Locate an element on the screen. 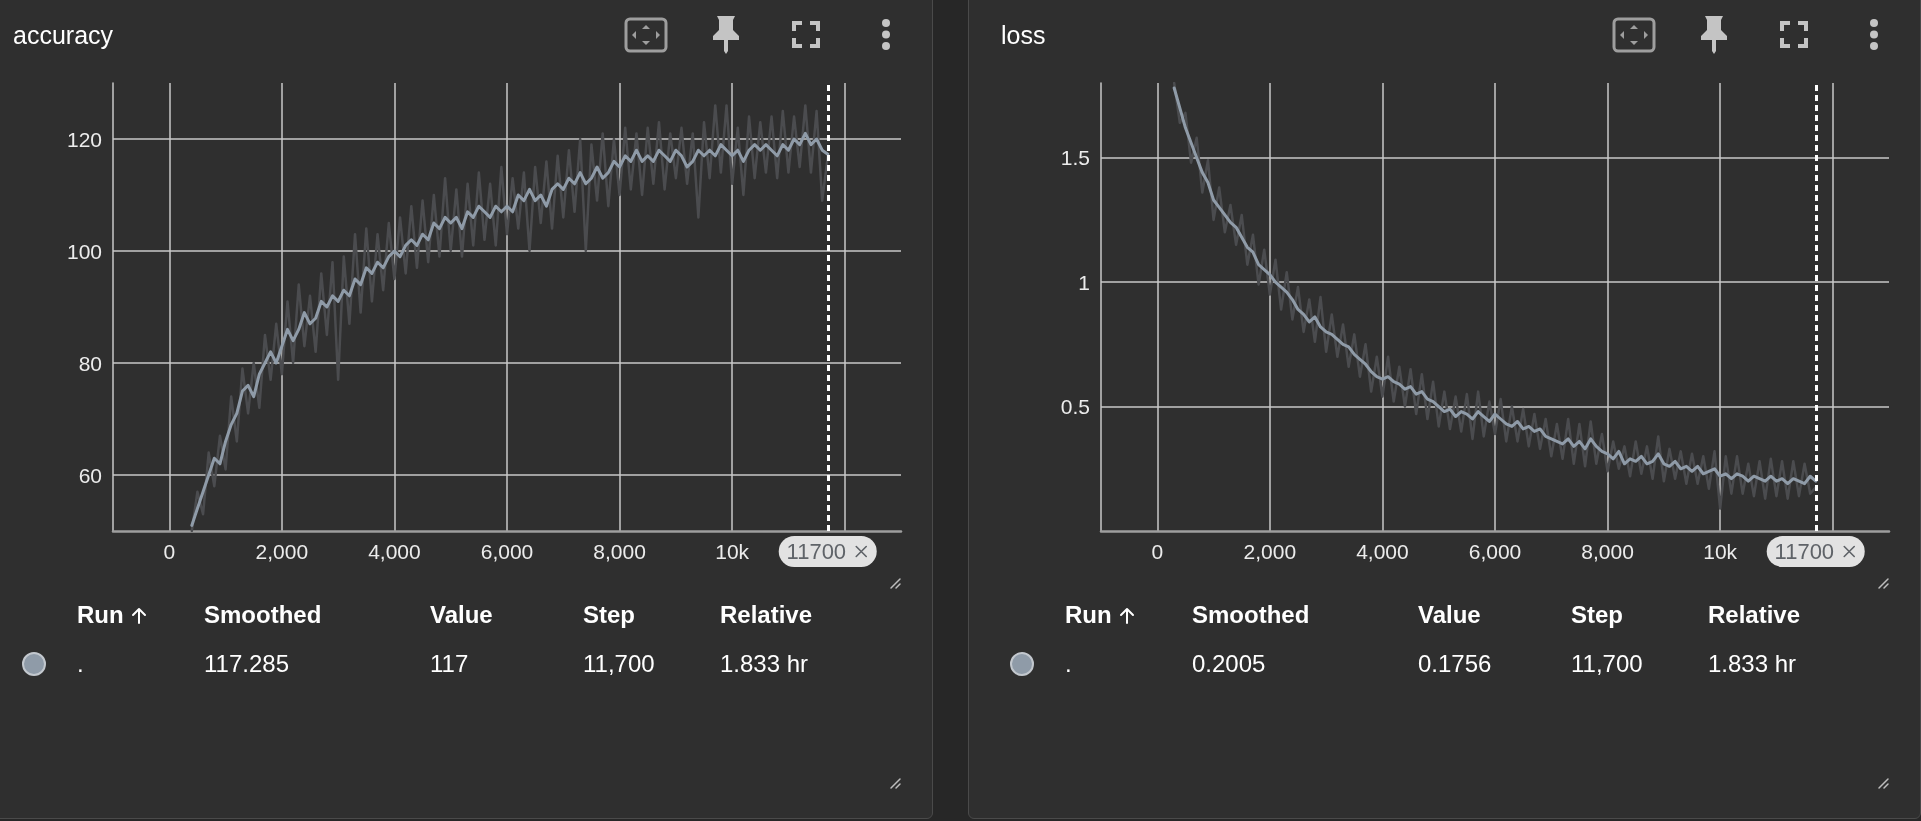 The height and width of the screenshot is (821, 1921). y-tick-label: 1.5 is located at coordinates (1075, 158).